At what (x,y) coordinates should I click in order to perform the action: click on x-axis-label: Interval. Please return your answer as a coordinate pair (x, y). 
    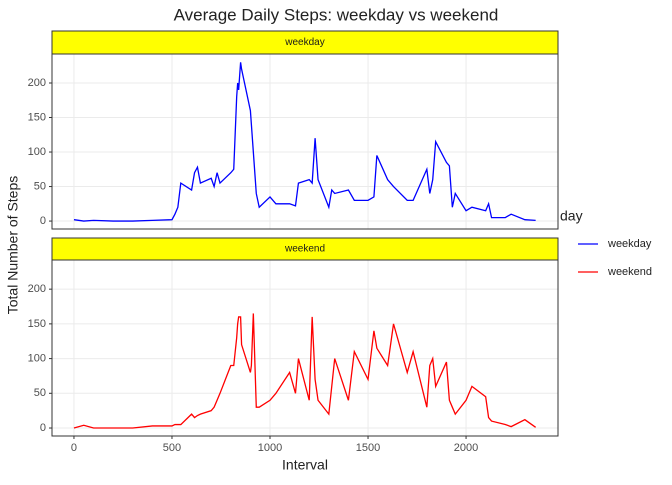
    Looking at the image, I should click on (305, 465).